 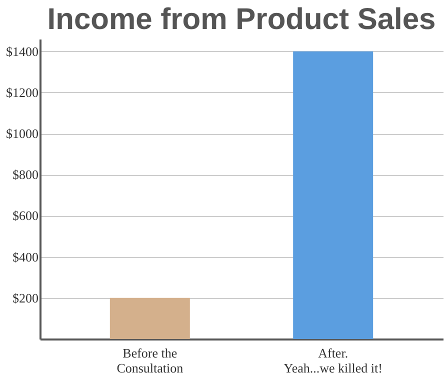 I want to click on y-tick-label: $1000, so click(x=22, y=134).